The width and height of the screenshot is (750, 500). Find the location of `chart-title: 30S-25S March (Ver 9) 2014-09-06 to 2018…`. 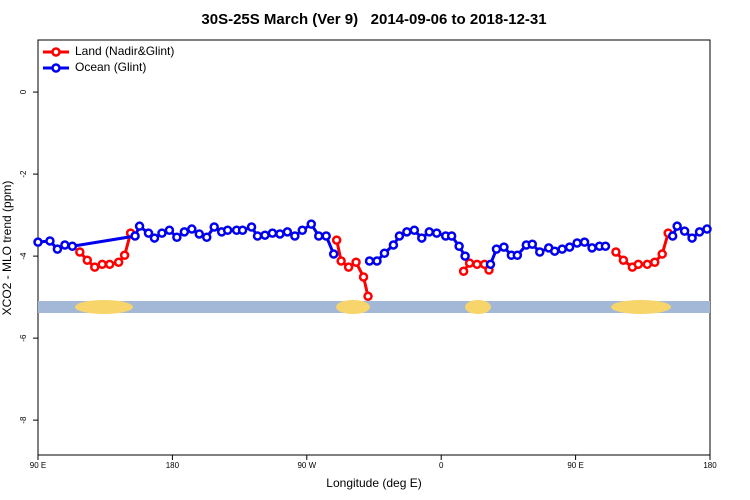

chart-title: 30S-25S March (Ver 9) 2014-09-06 to 2018… is located at coordinates (373, 19).